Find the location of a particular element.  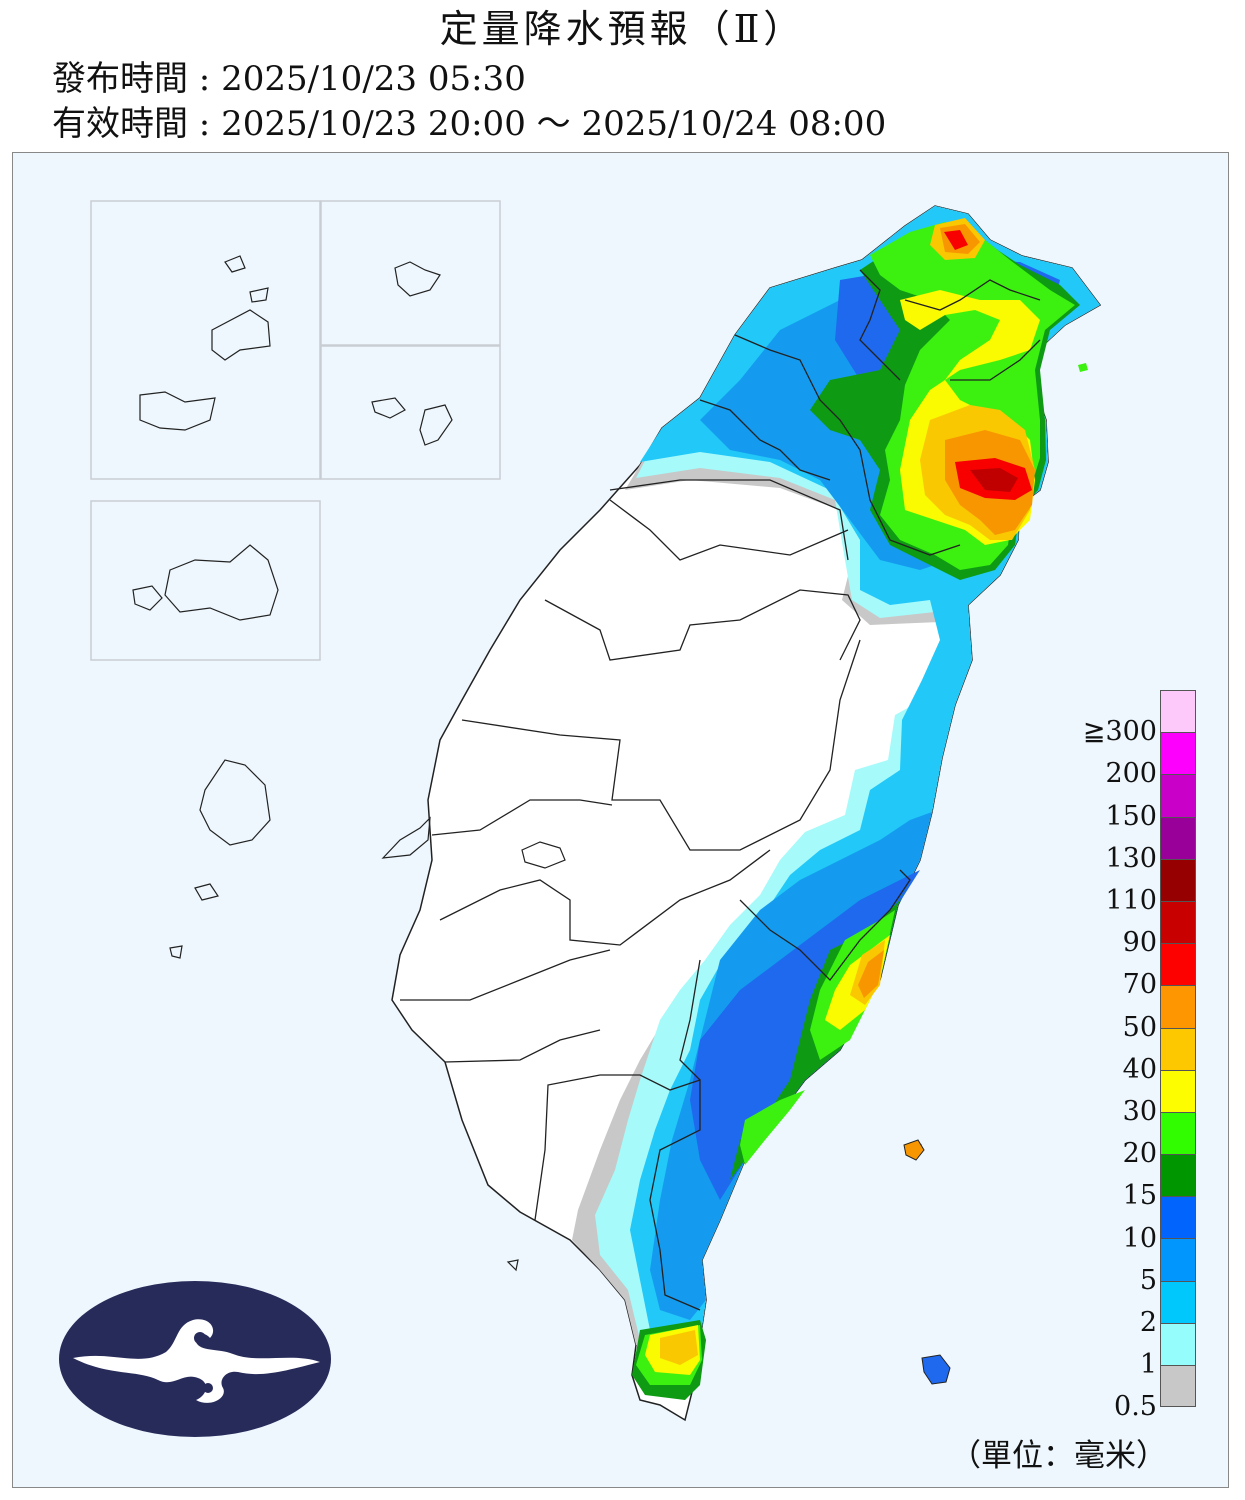

legend-label: 20 is located at coordinates (1139, 1154).